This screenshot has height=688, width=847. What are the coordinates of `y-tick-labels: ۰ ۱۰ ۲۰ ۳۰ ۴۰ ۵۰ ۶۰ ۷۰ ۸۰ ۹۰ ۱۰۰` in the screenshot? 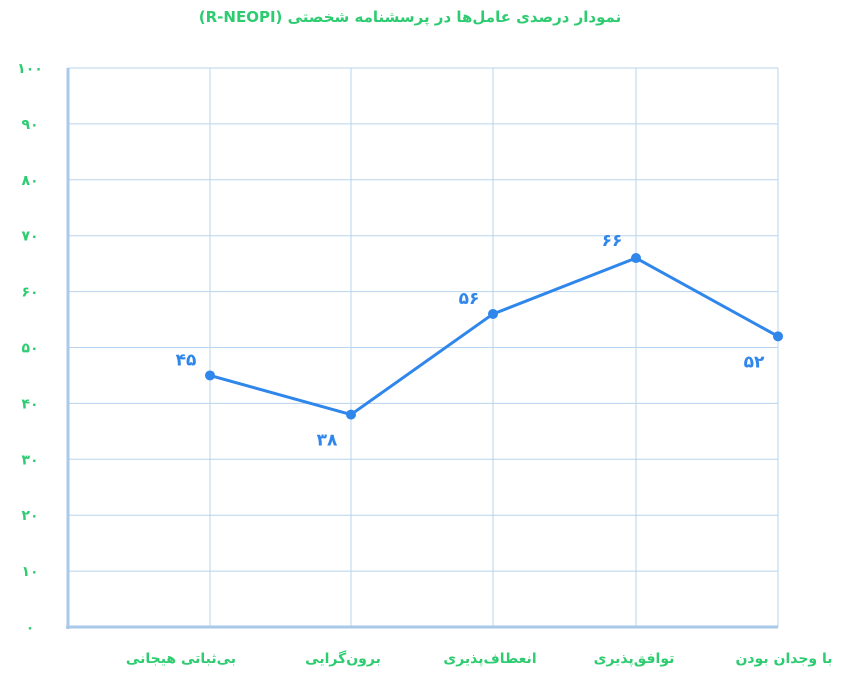 It's located at (30, 348).